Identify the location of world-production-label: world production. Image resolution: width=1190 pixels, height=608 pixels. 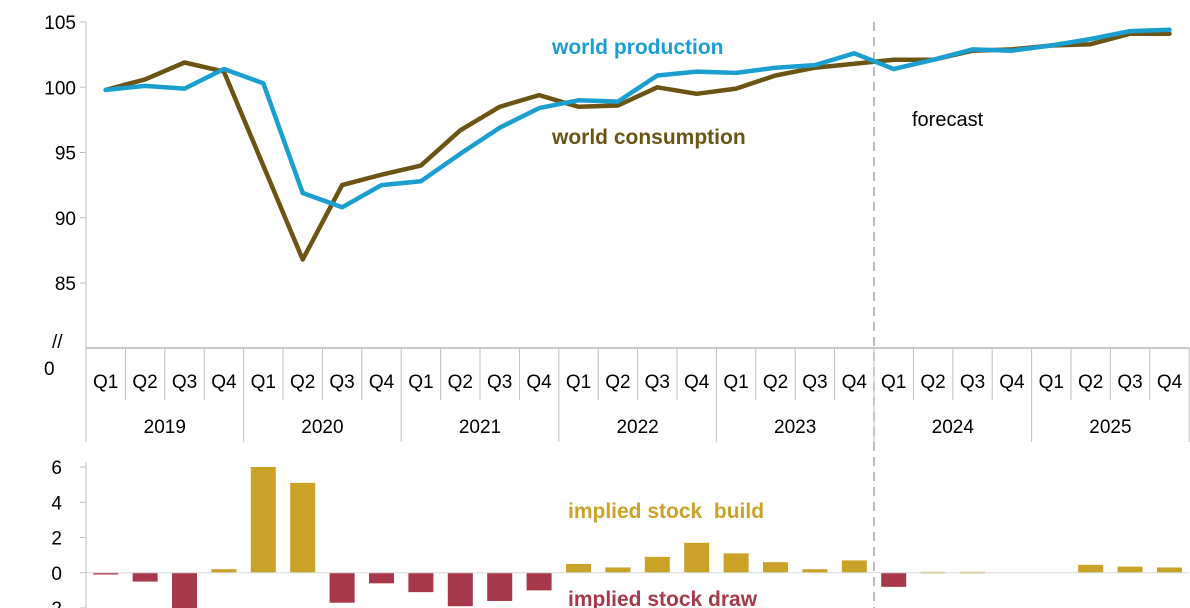
(637, 47).